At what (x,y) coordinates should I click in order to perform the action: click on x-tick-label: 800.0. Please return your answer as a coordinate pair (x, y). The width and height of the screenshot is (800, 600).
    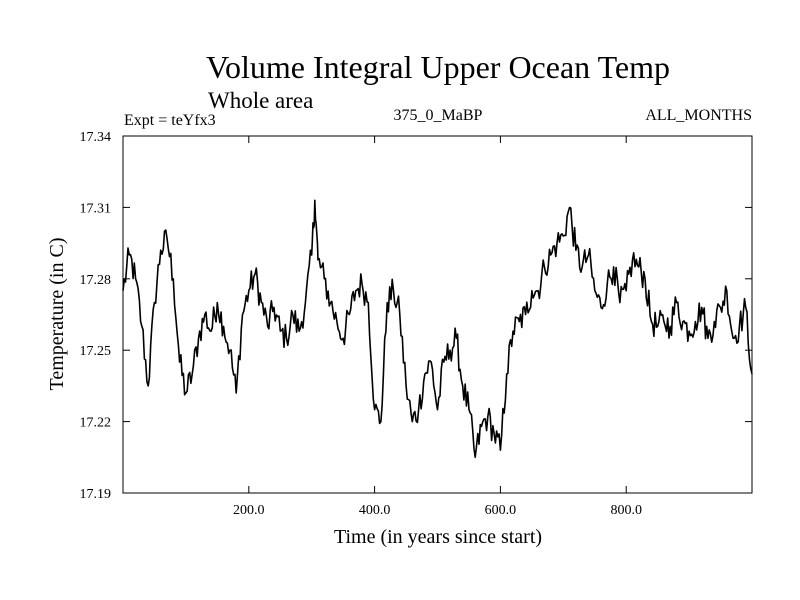
    Looking at the image, I should click on (626, 510).